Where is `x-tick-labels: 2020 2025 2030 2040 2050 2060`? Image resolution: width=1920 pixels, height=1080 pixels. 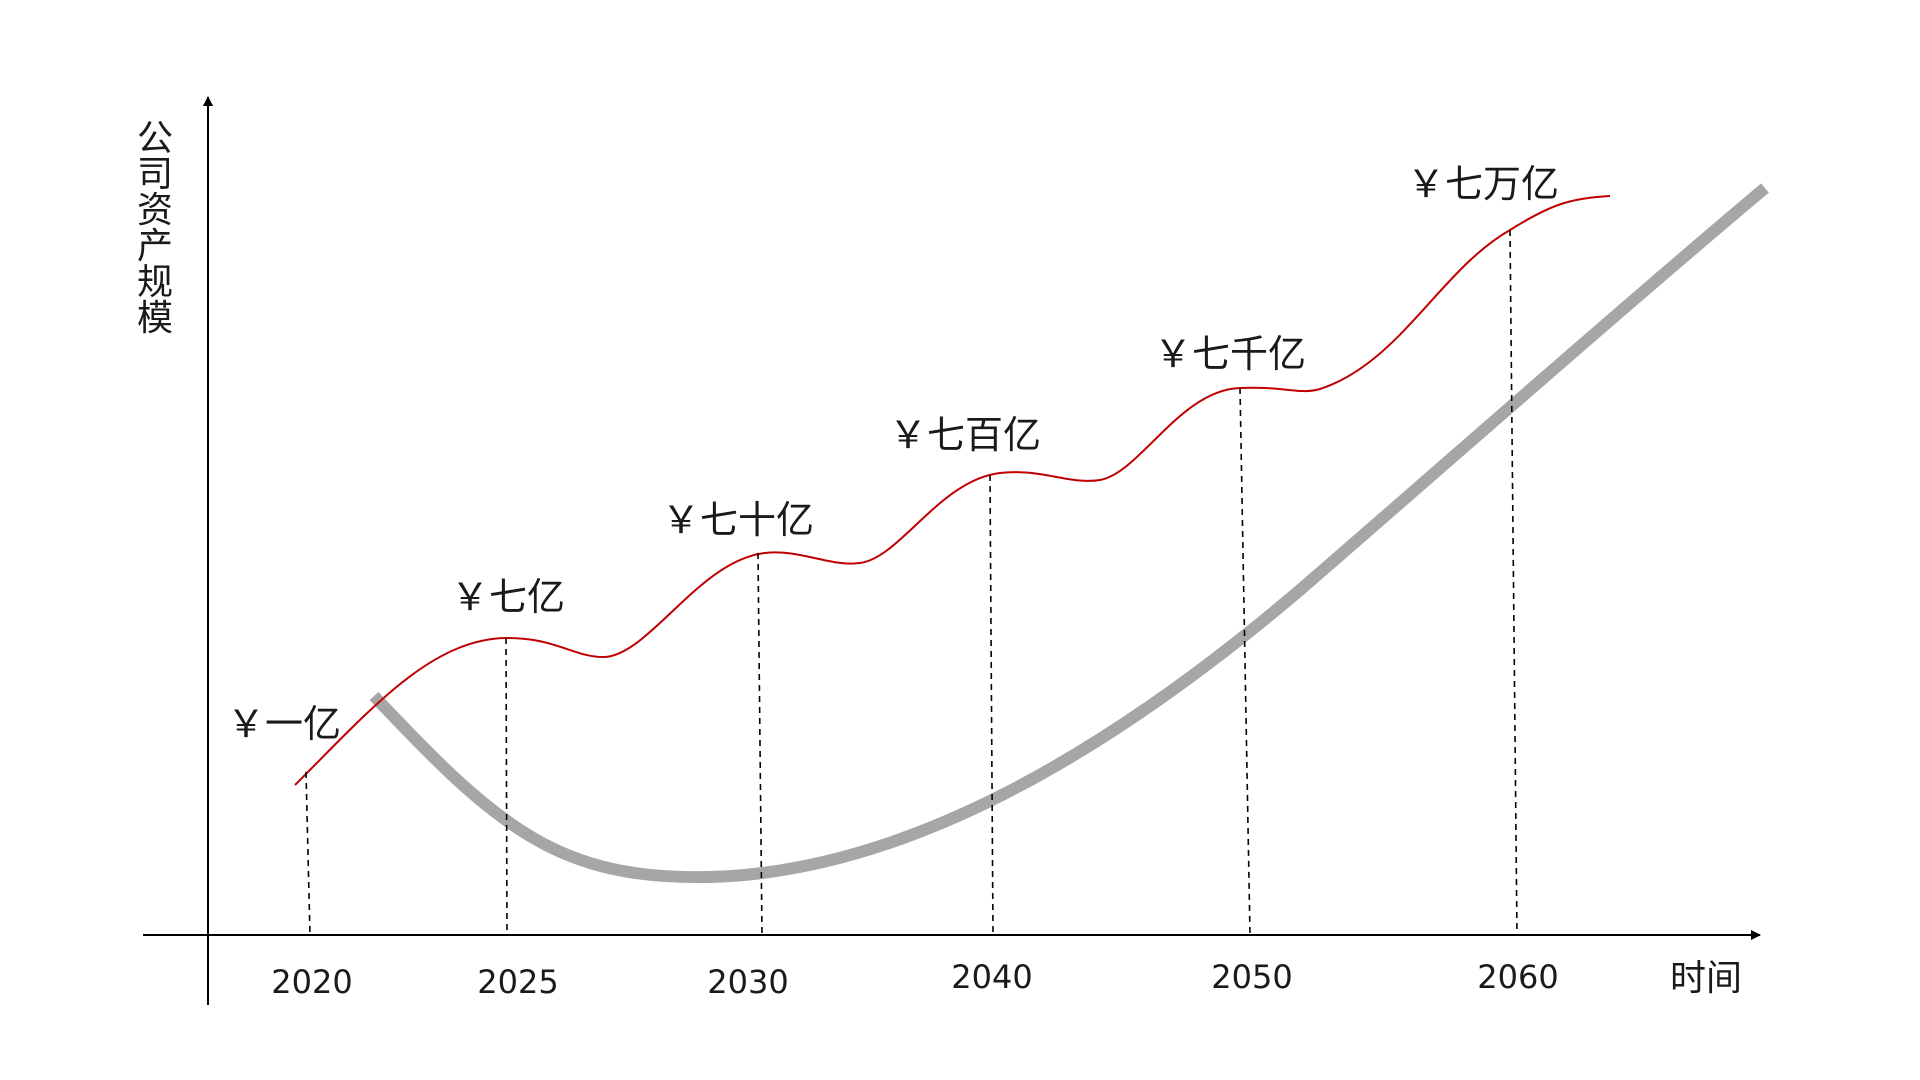
x-tick-labels: 2020 2025 2030 2040 2050 2060 is located at coordinates (914, 979).